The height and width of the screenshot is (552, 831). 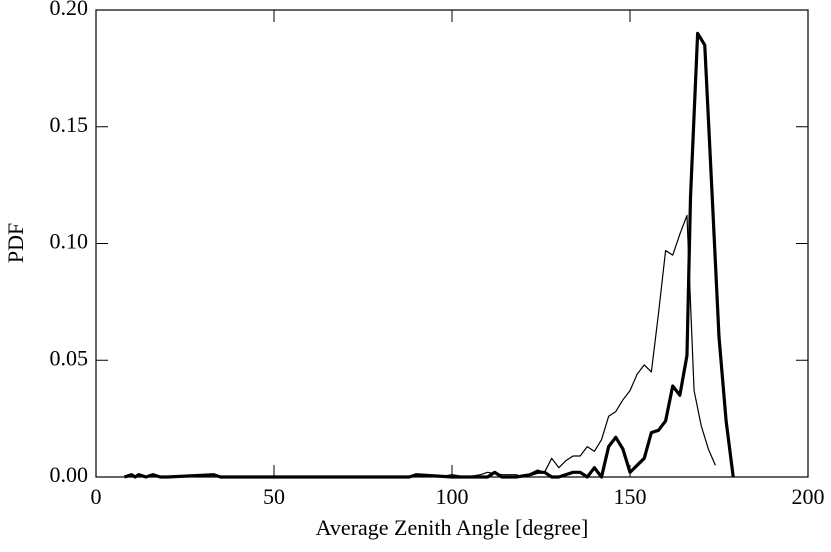 I want to click on y-tick-label: 0.20, so click(x=69, y=10).